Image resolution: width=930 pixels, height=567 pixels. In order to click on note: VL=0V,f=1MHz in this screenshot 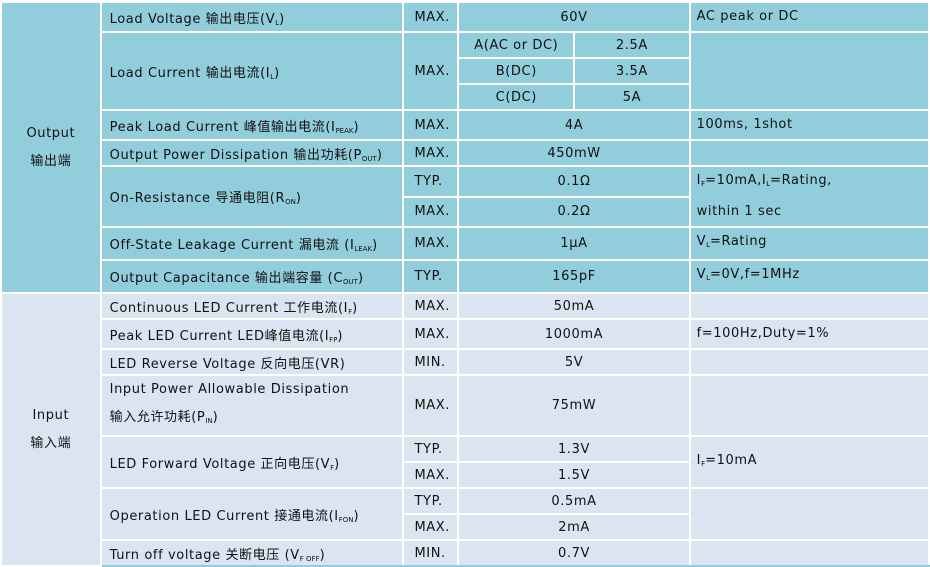, I will do `click(809, 276)`.